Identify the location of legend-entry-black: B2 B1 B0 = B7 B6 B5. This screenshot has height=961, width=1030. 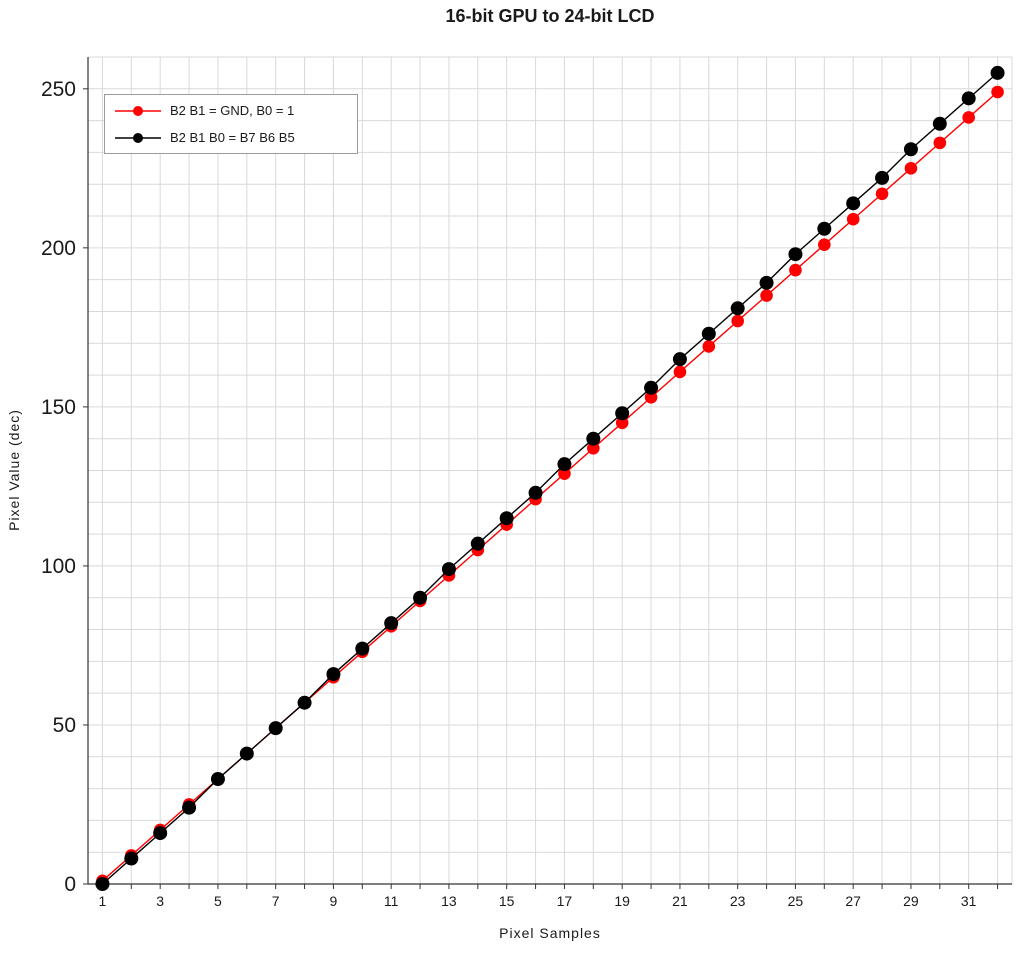
(231, 137).